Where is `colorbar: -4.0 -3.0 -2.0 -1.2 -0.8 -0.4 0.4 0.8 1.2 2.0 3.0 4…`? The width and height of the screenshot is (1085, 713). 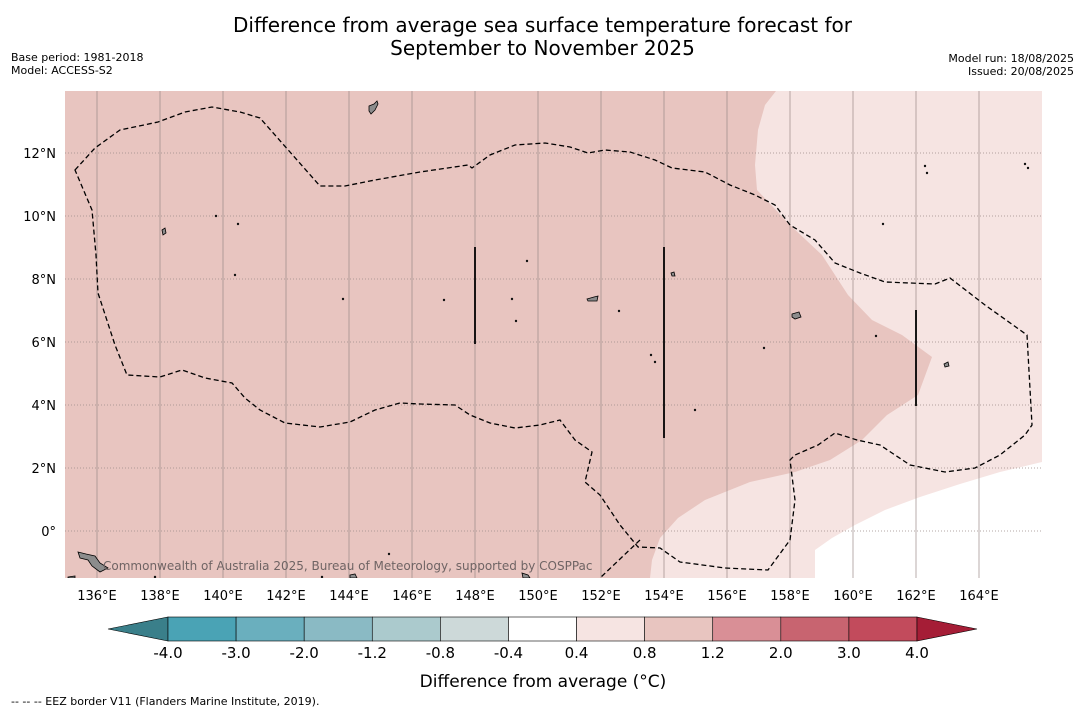
colorbar: -4.0 -3.0 -2.0 -1.2 -0.8 -0.4 0.4 0.8 1.2 2.0 3.0 4… is located at coordinates (542, 639).